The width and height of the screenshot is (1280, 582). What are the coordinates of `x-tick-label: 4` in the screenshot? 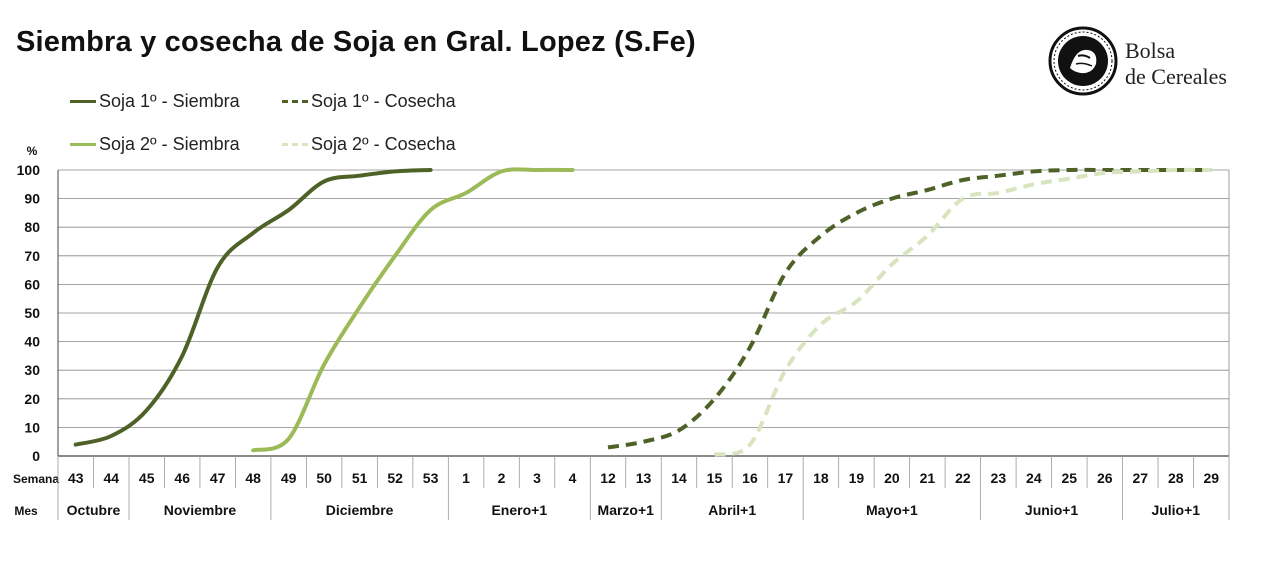 It's located at (573, 478).